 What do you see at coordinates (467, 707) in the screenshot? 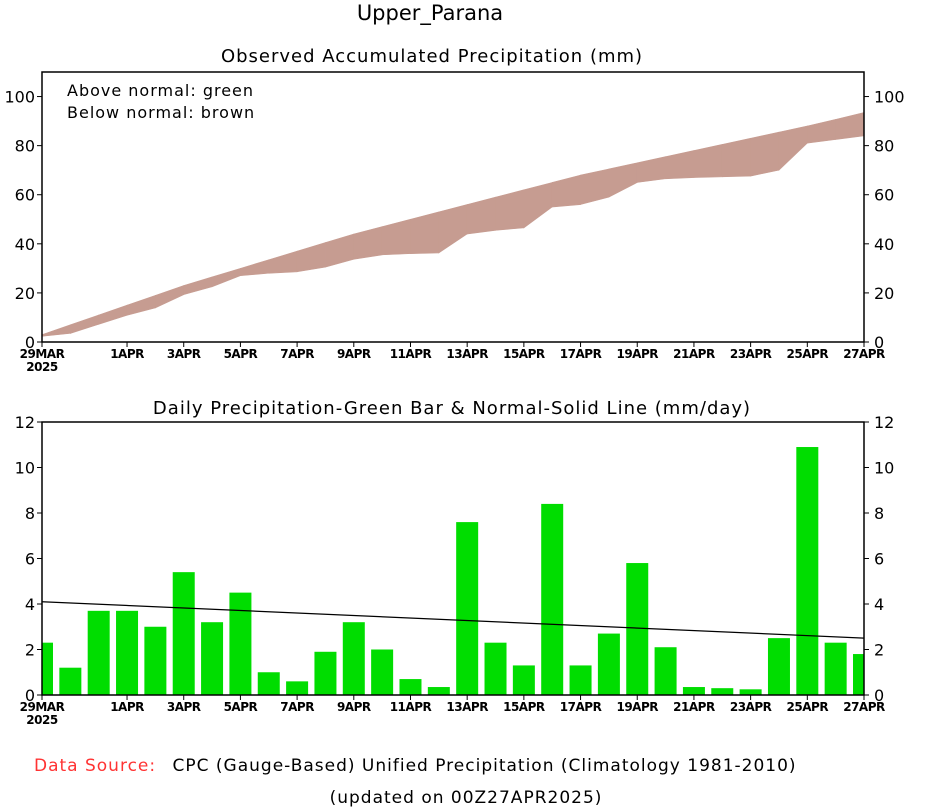
I see `x-tick-label: 13APR` at bounding box center [467, 707].